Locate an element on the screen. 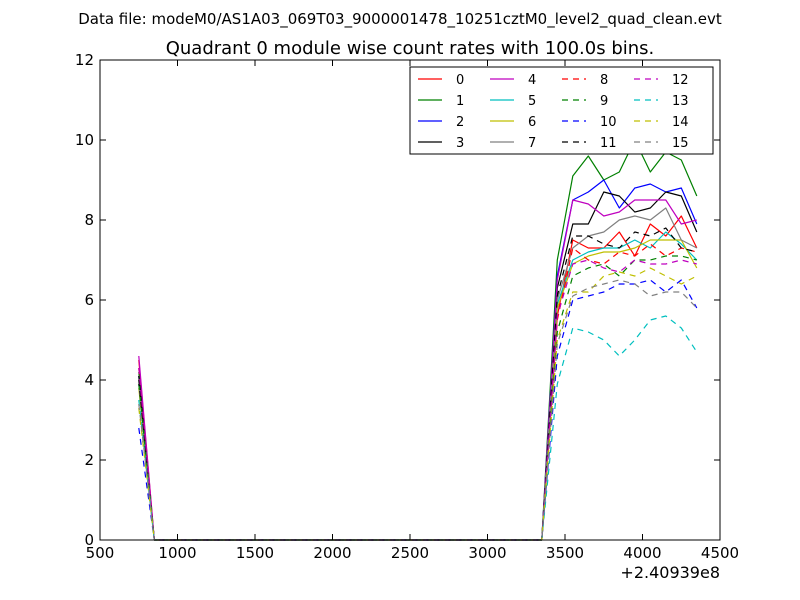 This screenshot has width=800, height=600. legend-label-5: 5 is located at coordinates (532, 101).